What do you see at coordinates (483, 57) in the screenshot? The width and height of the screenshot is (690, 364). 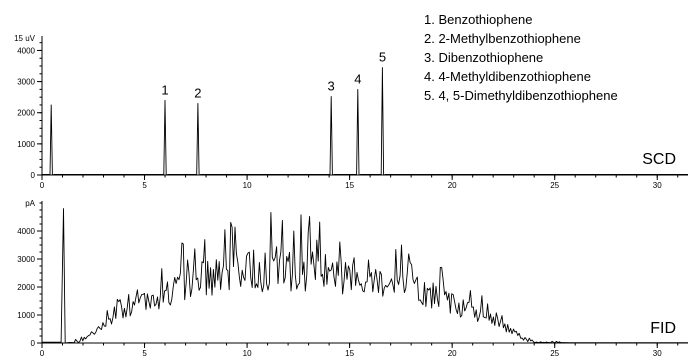 I see `scd-legend-item: 3. Dibenzothiophene` at bounding box center [483, 57].